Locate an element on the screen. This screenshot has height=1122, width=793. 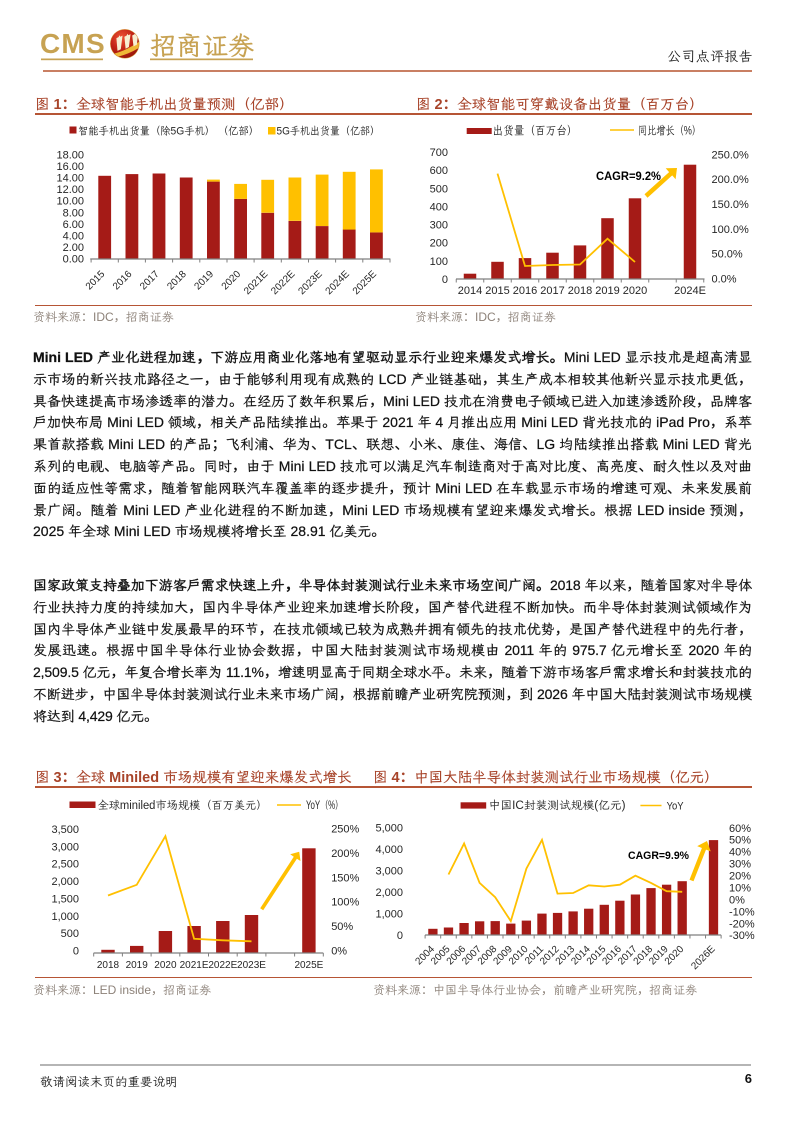
svg-text: 700 is located at coordinates (439, 153).